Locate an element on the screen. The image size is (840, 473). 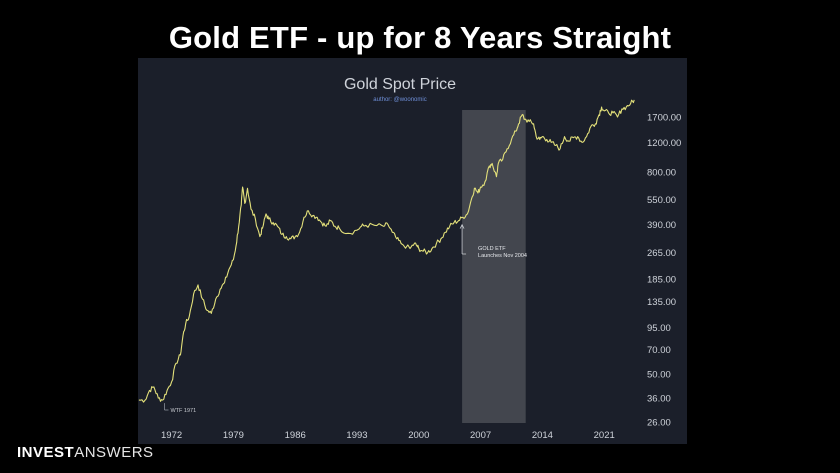
x-tick-label: 2007 is located at coordinates (480, 435).